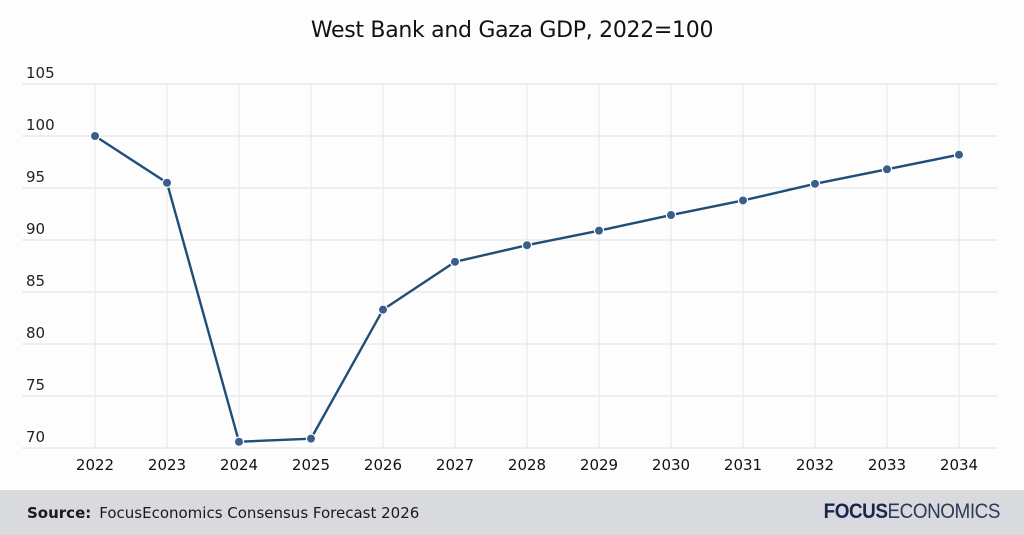 The height and width of the screenshot is (535, 1024). What do you see at coordinates (59, 513) in the screenshot?
I see `source-label: Source:` at bounding box center [59, 513].